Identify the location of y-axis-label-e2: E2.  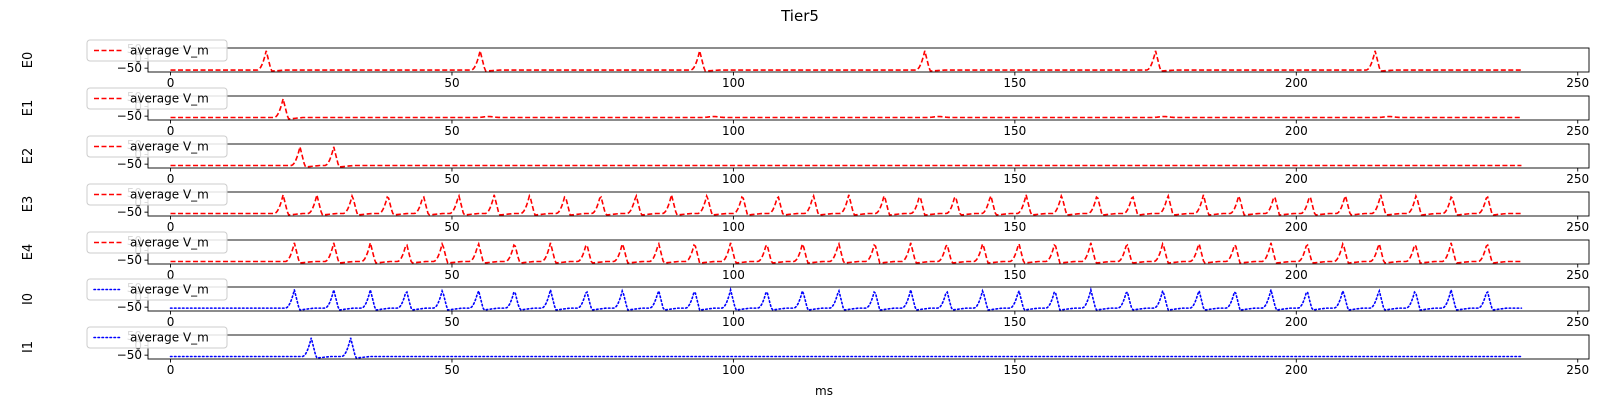
(28, 156).